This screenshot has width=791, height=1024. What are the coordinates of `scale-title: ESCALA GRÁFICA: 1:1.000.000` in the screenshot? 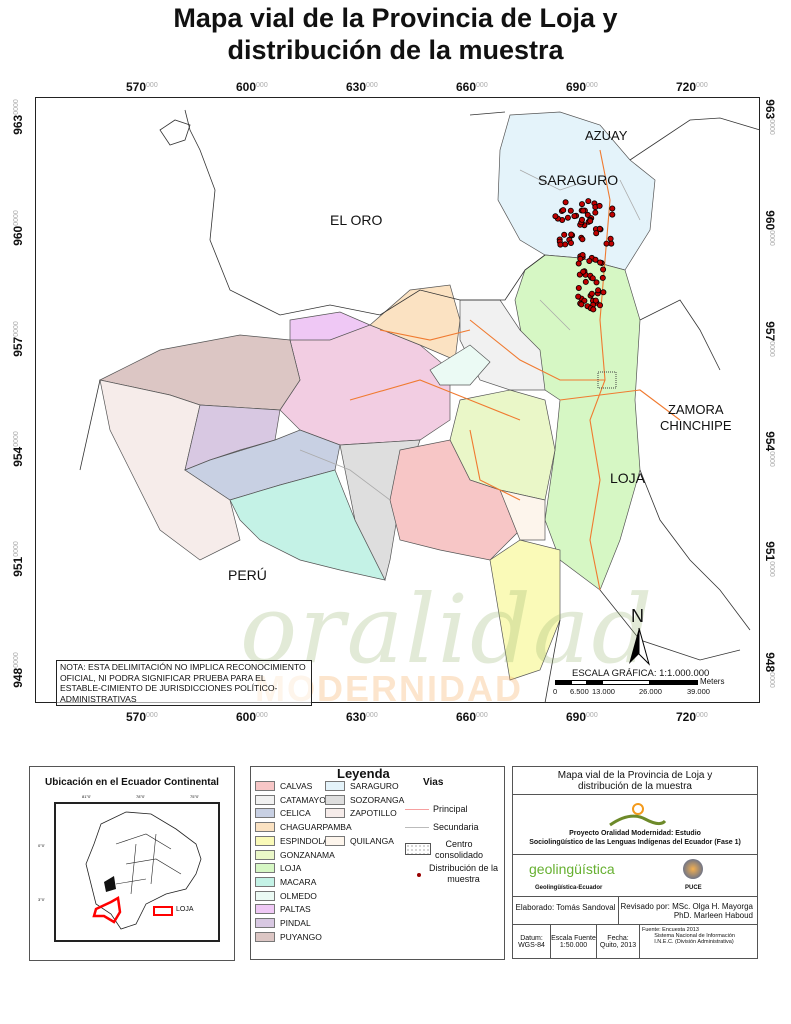 It's located at (641, 673).